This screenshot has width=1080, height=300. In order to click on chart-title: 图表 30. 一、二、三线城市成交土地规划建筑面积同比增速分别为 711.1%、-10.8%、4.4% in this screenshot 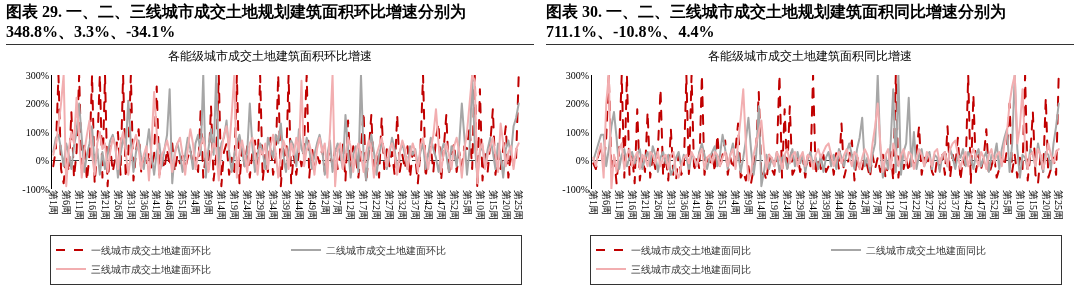, I will do `click(810, 22)`.